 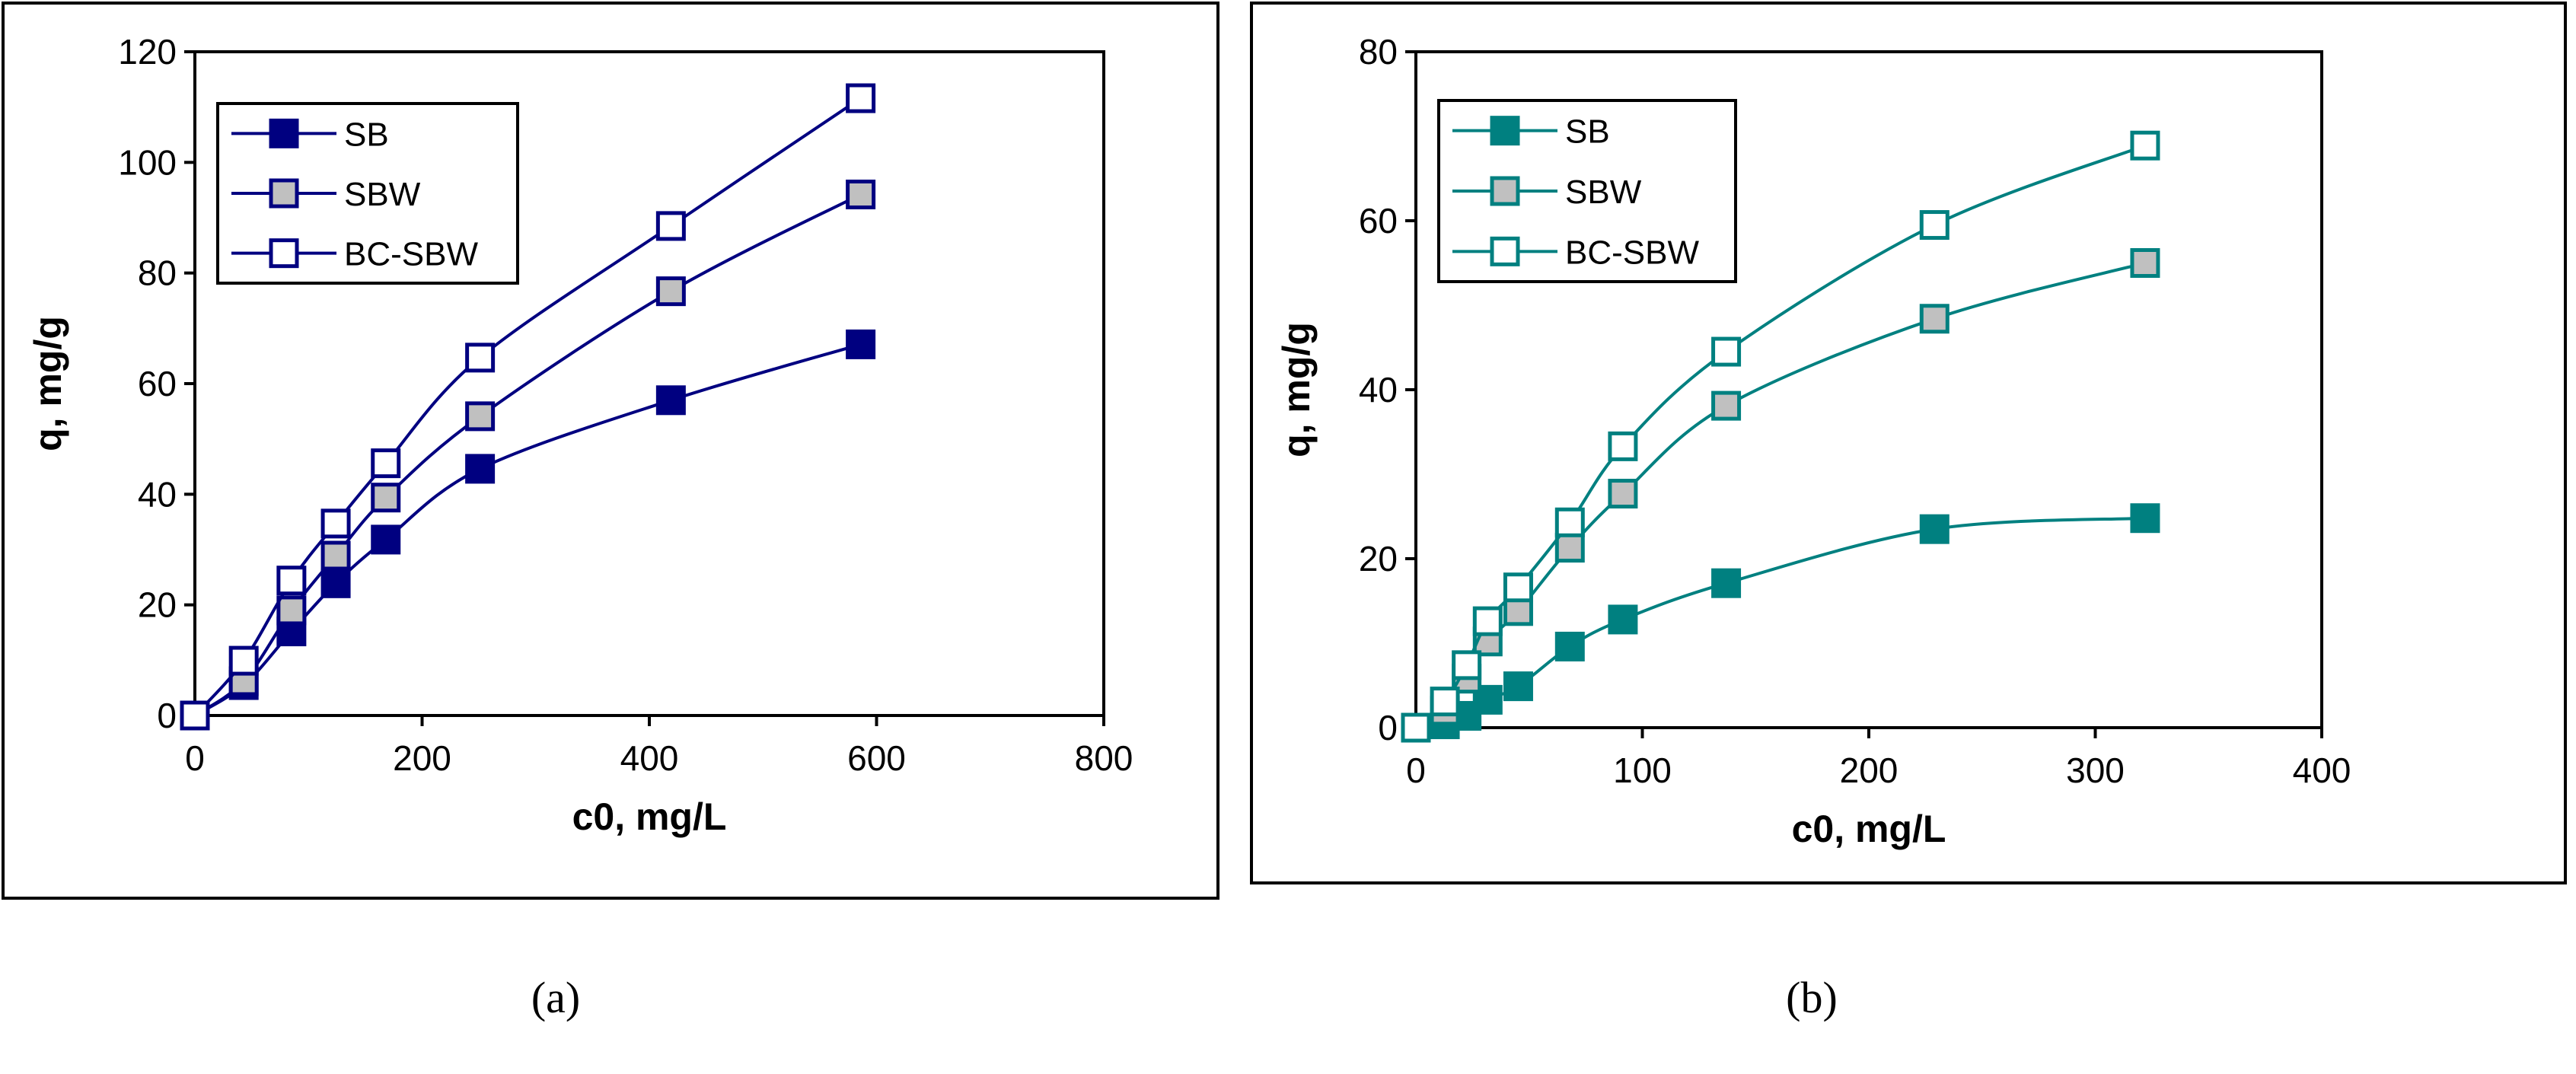 What do you see at coordinates (528, 455) in the screenshot?
I see `series-sbw` at bounding box center [528, 455].